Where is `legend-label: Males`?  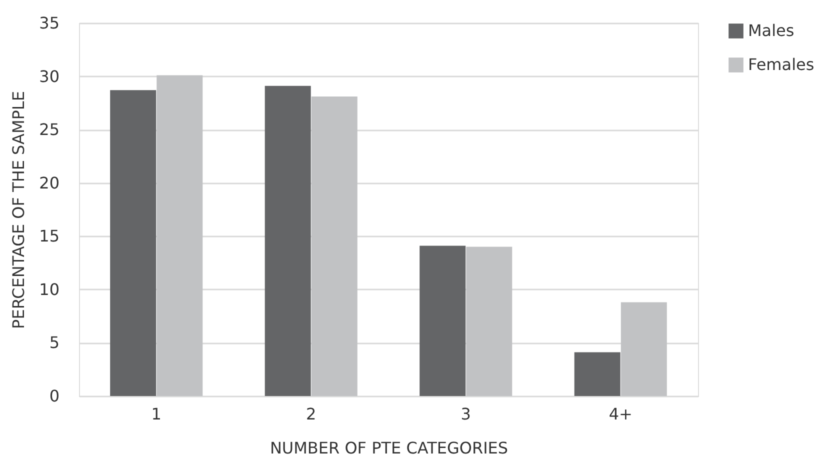 legend-label: Males is located at coordinates (771, 30).